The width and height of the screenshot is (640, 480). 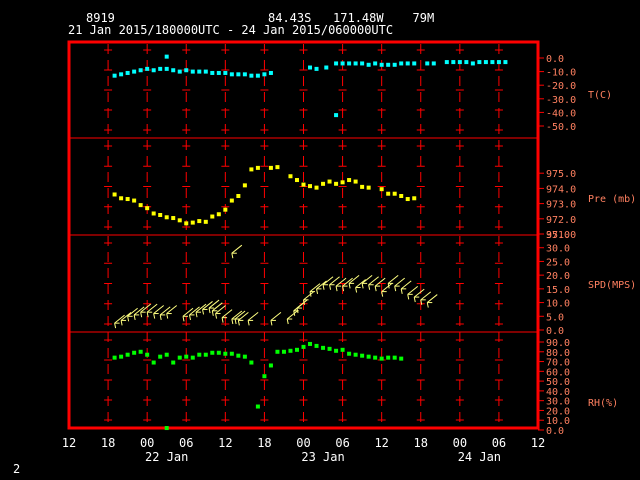 I want to click on x-tick-label: 12, so click(x=381, y=443).